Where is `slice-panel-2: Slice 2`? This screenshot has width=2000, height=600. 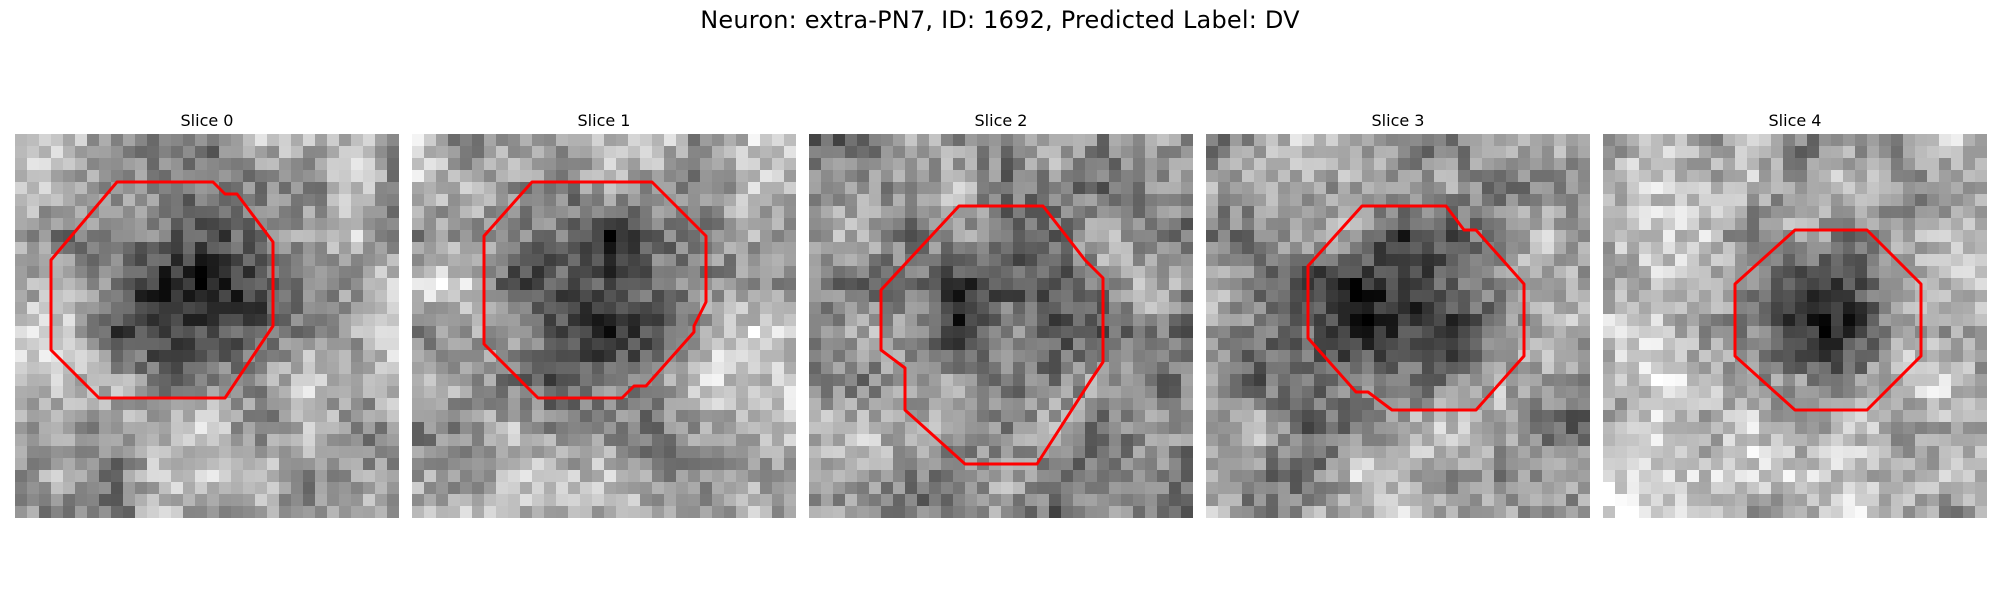 slice-panel-2: Slice 2 is located at coordinates (1001, 313).